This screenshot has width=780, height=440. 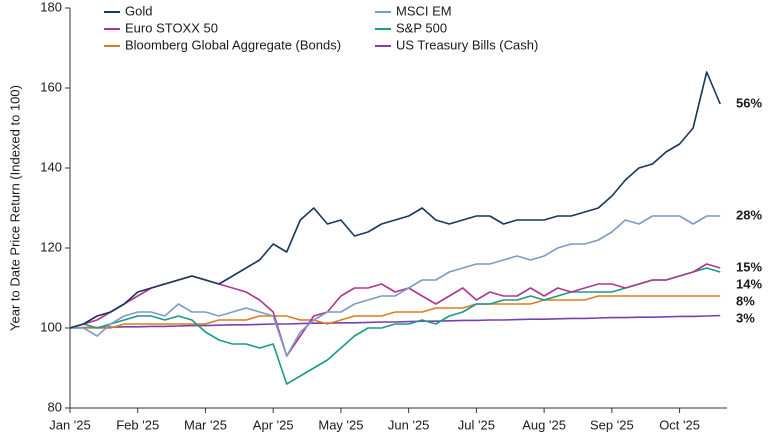 I want to click on x-tick-label: Sep '25, so click(x=612, y=424).